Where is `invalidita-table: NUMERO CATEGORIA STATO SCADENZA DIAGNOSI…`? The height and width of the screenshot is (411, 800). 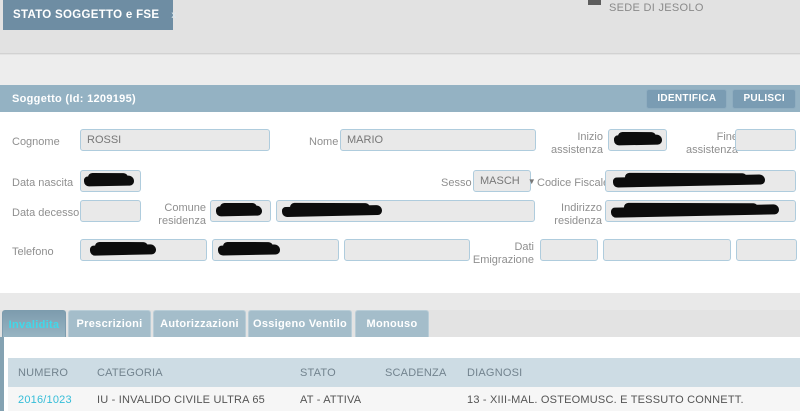 invalidita-table: NUMERO CATEGORIA STATO SCADENZA DIAGNOSI… is located at coordinates (404, 384).